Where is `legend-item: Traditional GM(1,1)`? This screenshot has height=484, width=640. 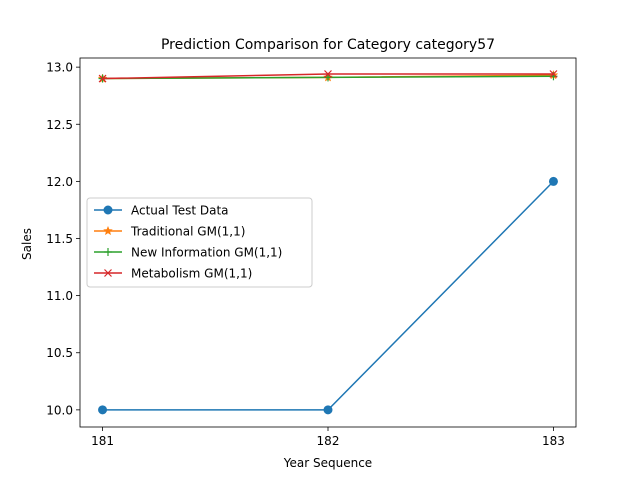
legend-item: Traditional GM(1,1) is located at coordinates (169, 232).